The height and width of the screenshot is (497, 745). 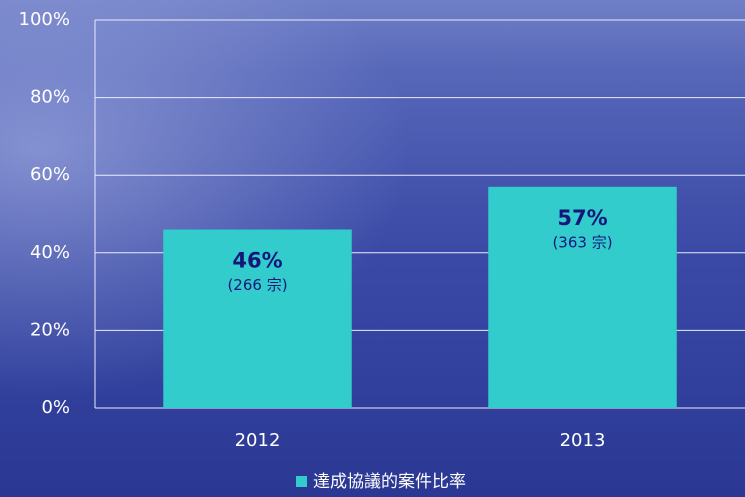 What do you see at coordinates (582, 218) in the screenshot?
I see `value-label: 57%` at bounding box center [582, 218].